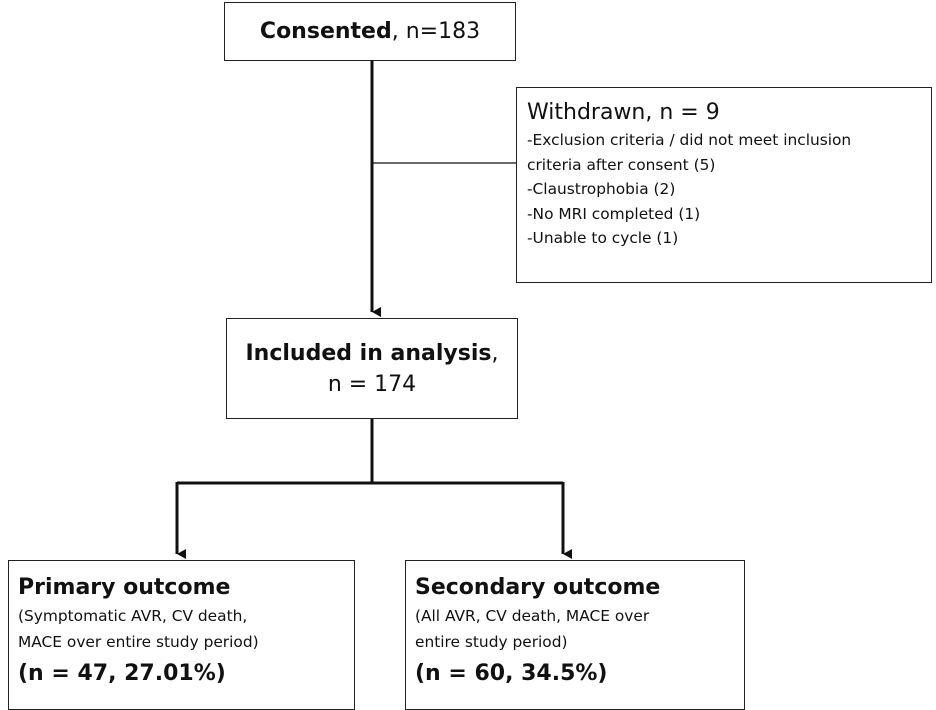  Describe the element at coordinates (325, 31) in the screenshot. I see `consented-label: Consented` at that location.